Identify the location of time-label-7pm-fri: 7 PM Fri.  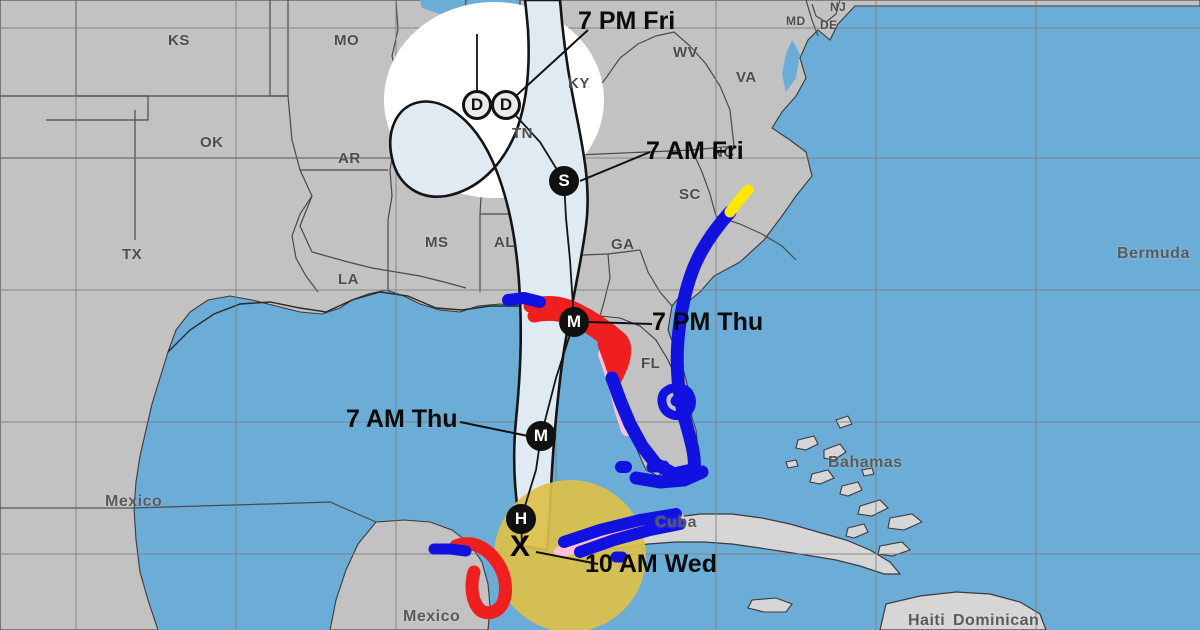
(627, 21).